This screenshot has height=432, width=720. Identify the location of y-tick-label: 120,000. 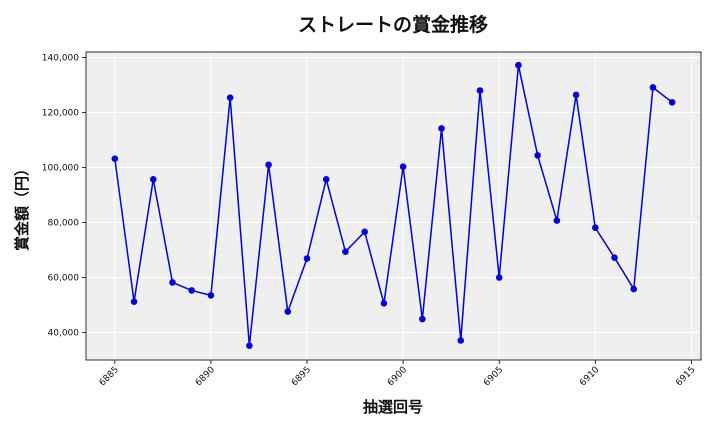
(60, 114).